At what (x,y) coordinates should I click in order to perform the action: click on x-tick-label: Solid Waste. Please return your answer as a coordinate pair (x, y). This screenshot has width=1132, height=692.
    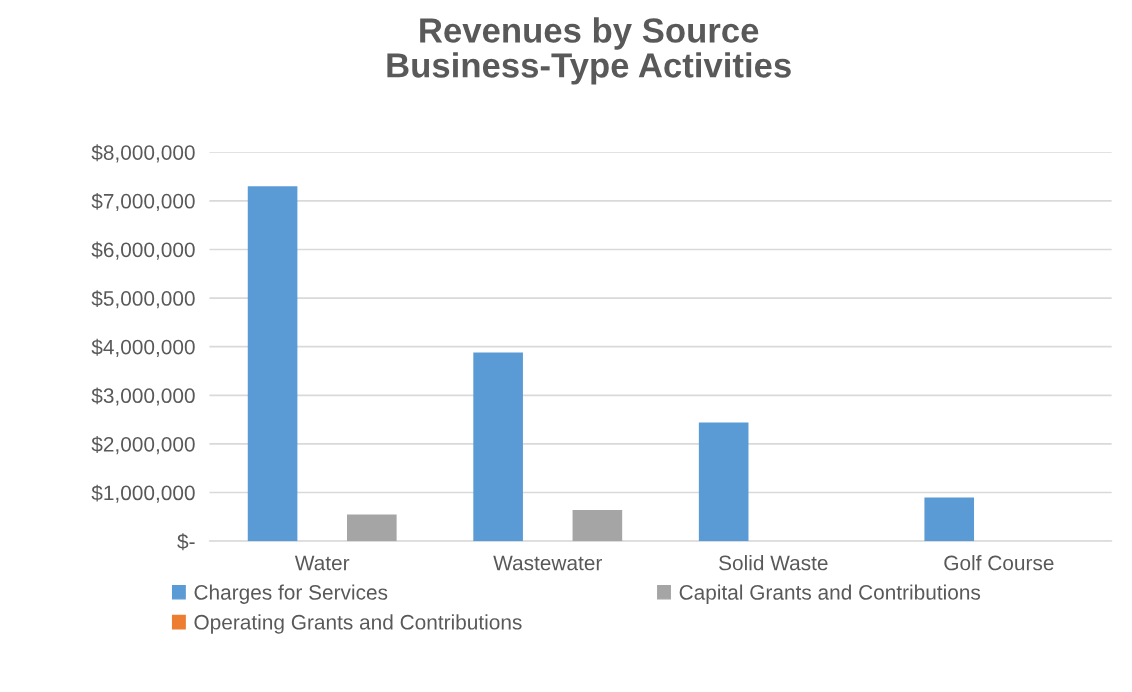
    Looking at the image, I should click on (773, 563).